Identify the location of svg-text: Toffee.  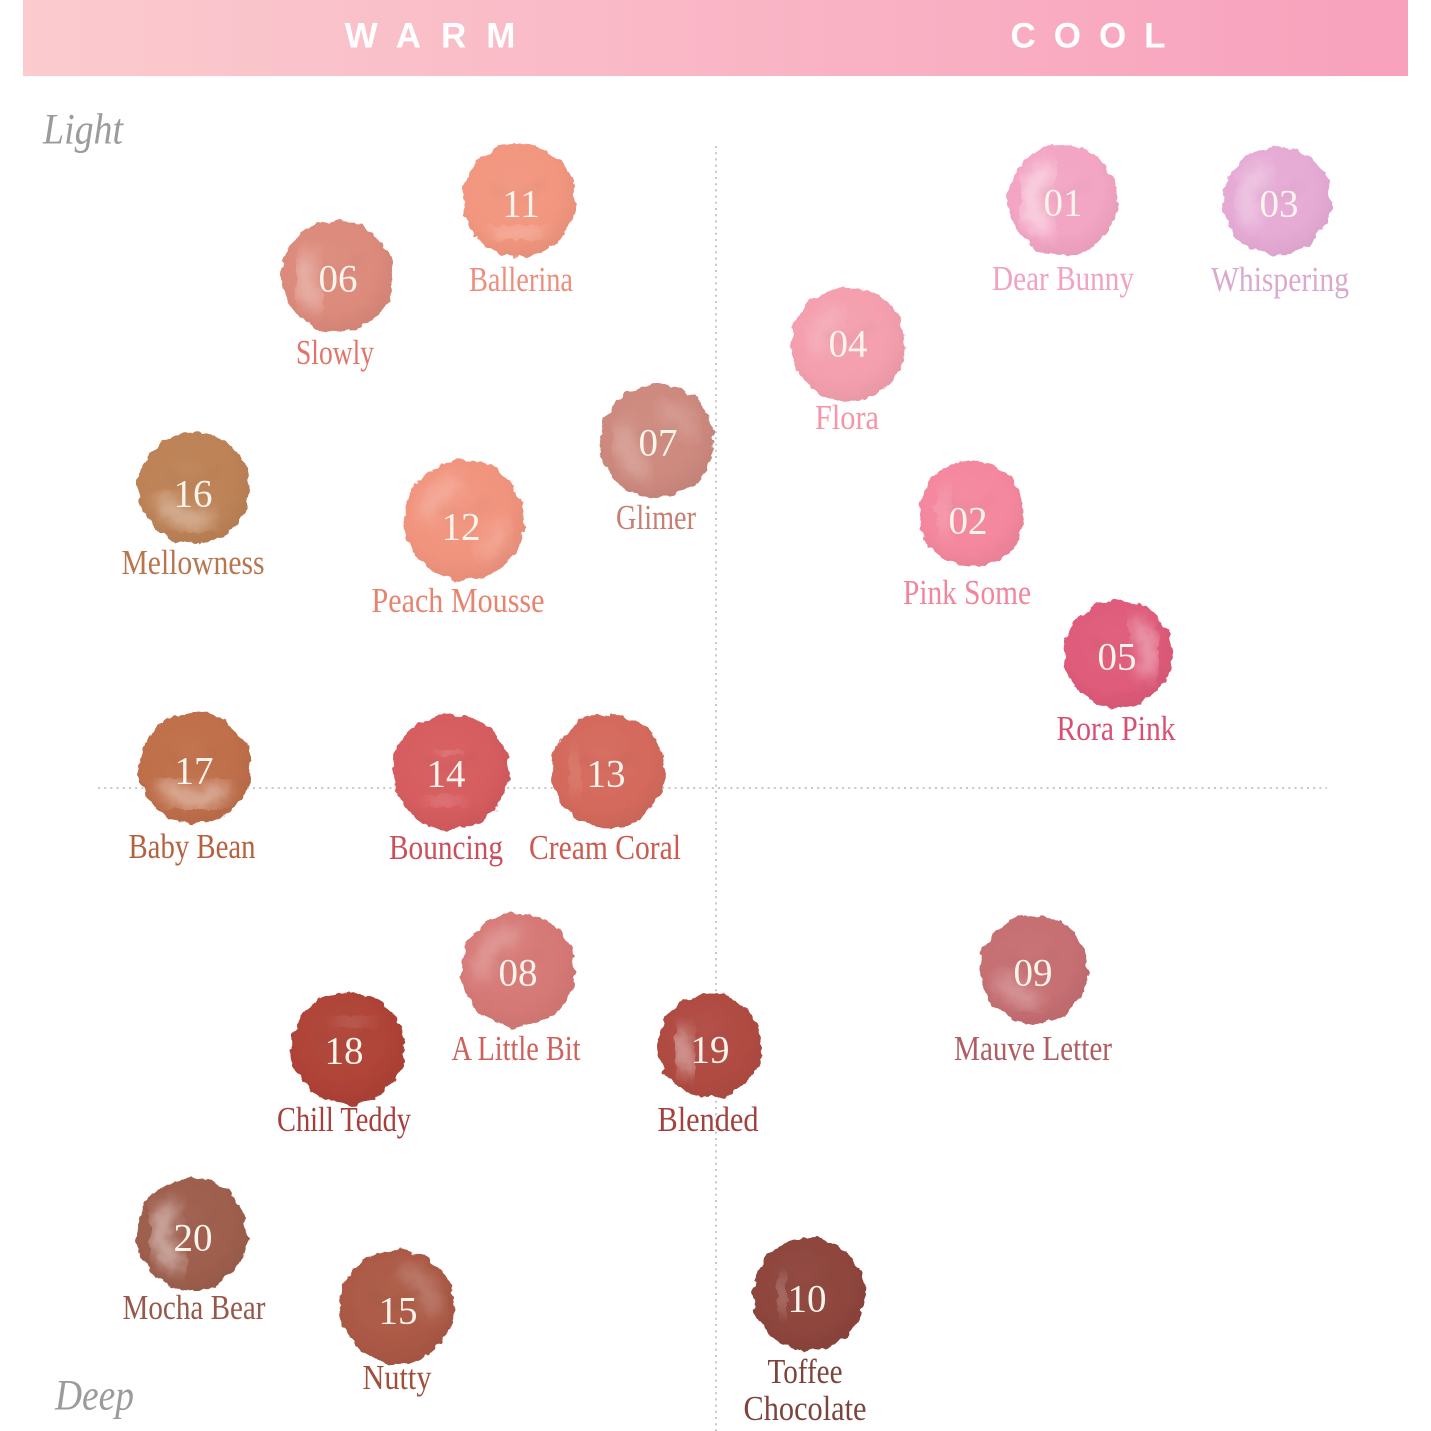
(805, 1371).